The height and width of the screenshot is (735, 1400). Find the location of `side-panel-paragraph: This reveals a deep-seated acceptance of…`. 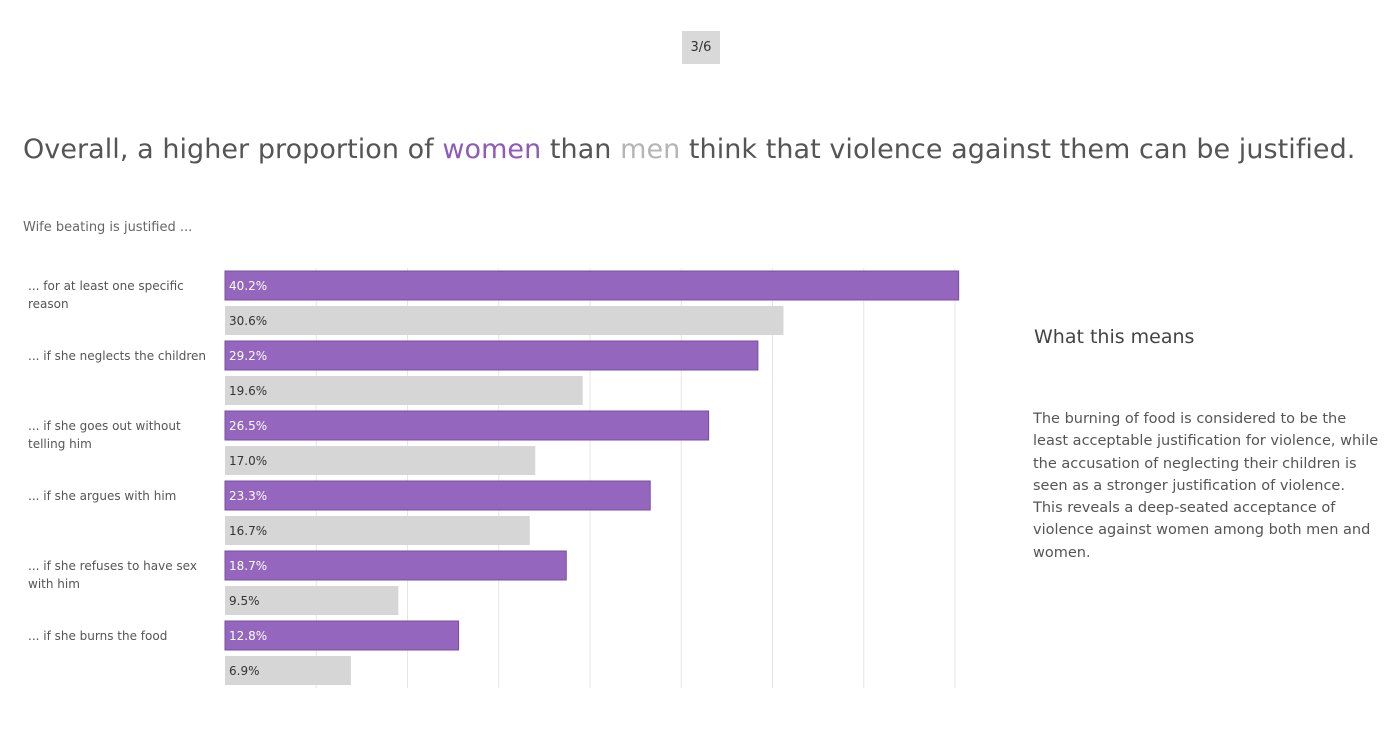

side-panel-paragraph: This reveals a deep-seated acceptance of… is located at coordinates (1202, 530).